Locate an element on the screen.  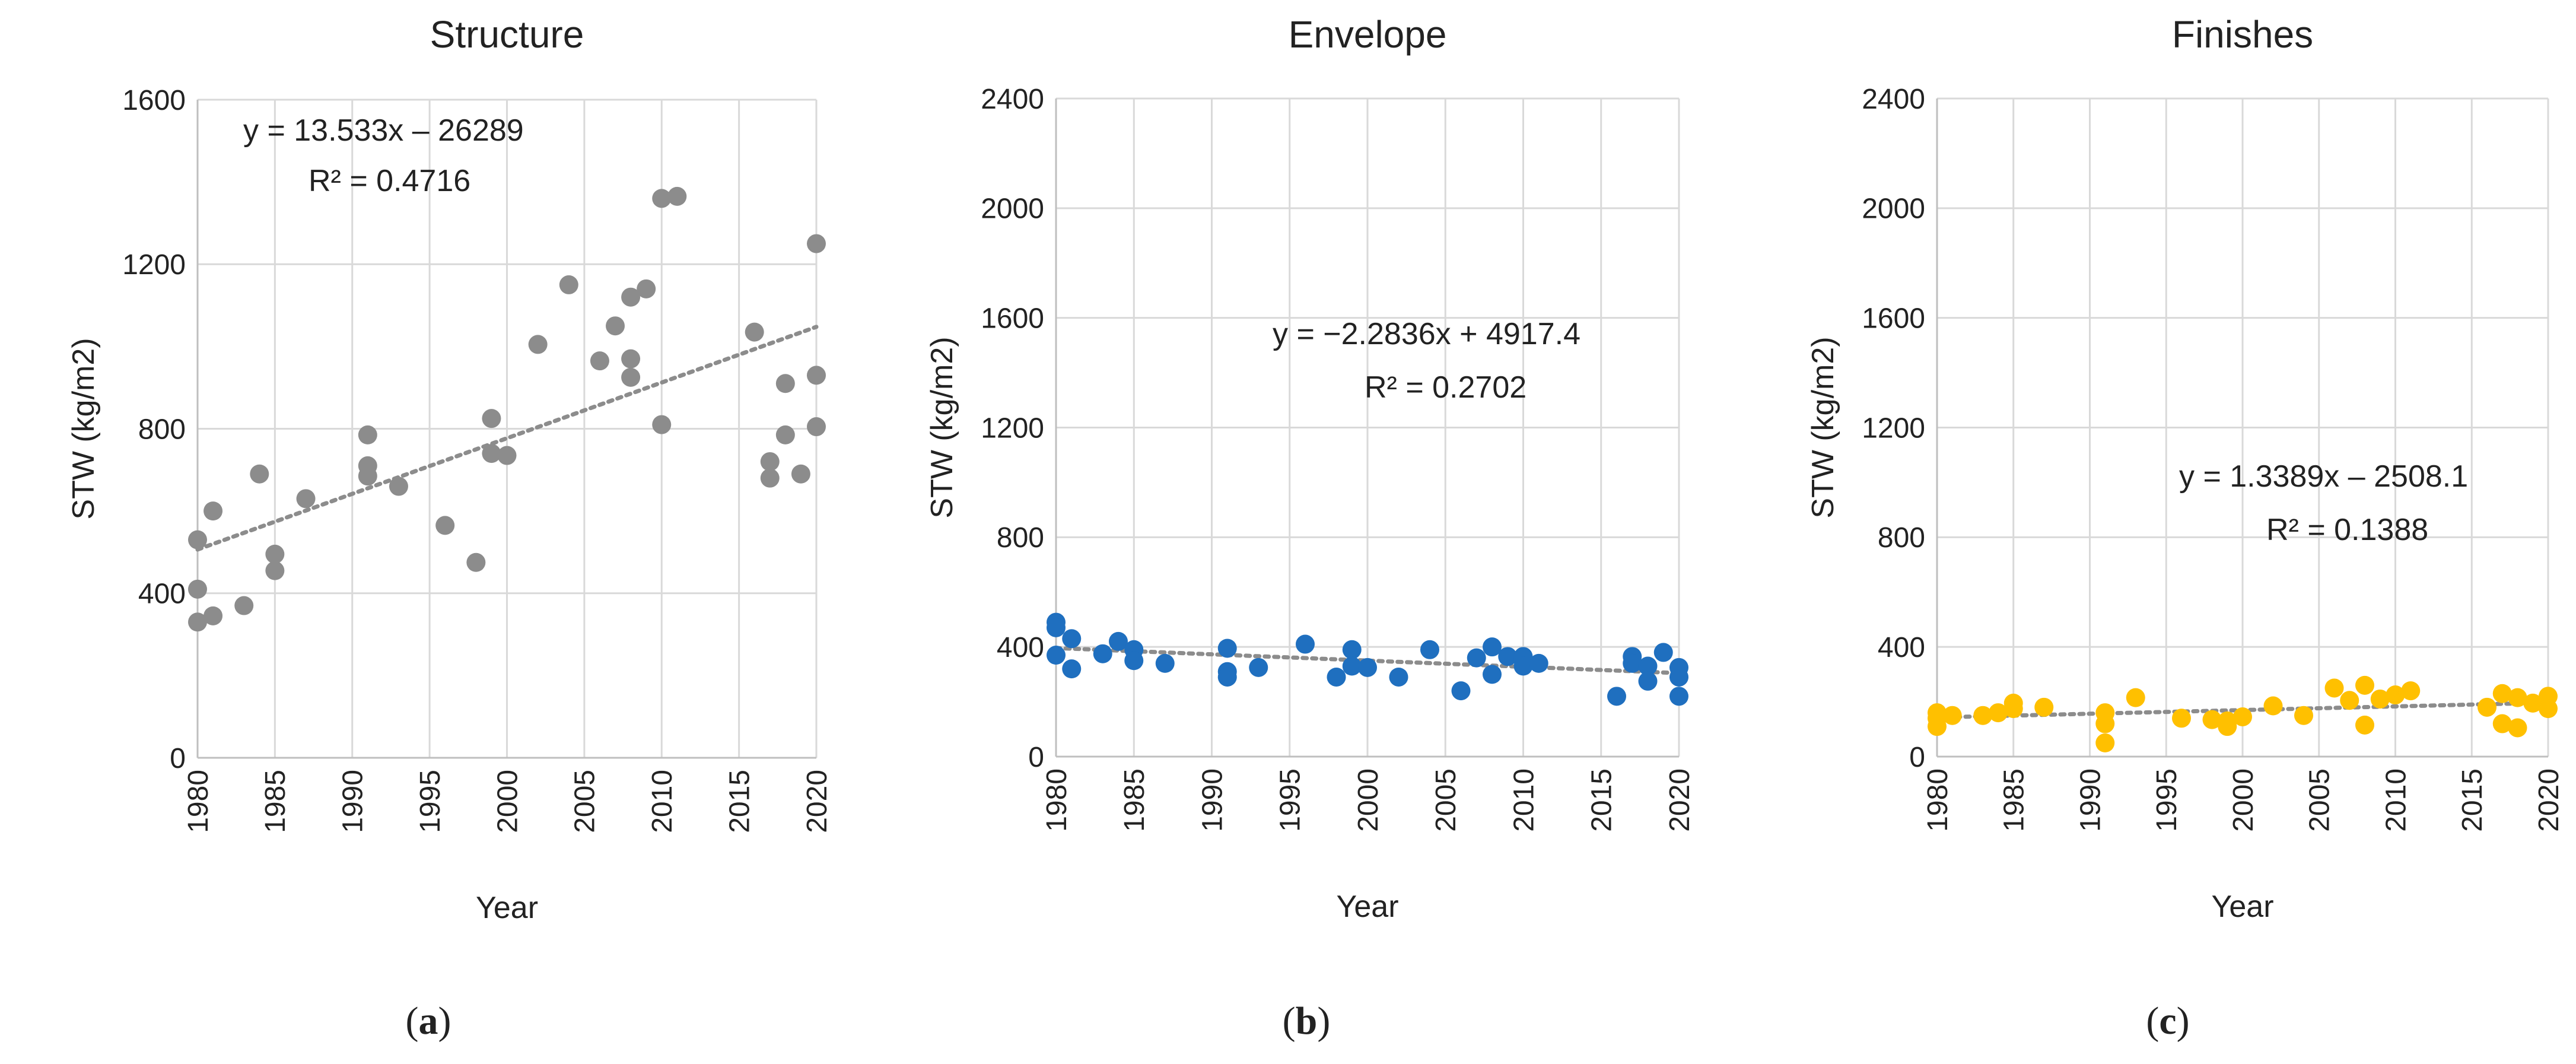
x-tick-label: 1980 is located at coordinates (1057, 800).